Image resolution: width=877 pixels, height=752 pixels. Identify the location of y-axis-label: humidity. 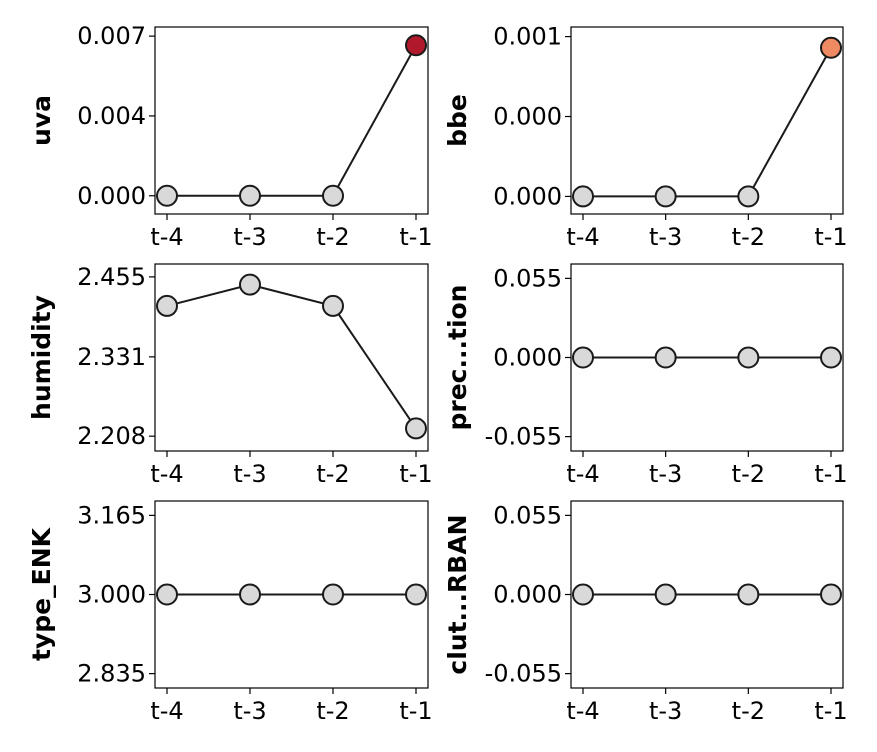
(41, 357).